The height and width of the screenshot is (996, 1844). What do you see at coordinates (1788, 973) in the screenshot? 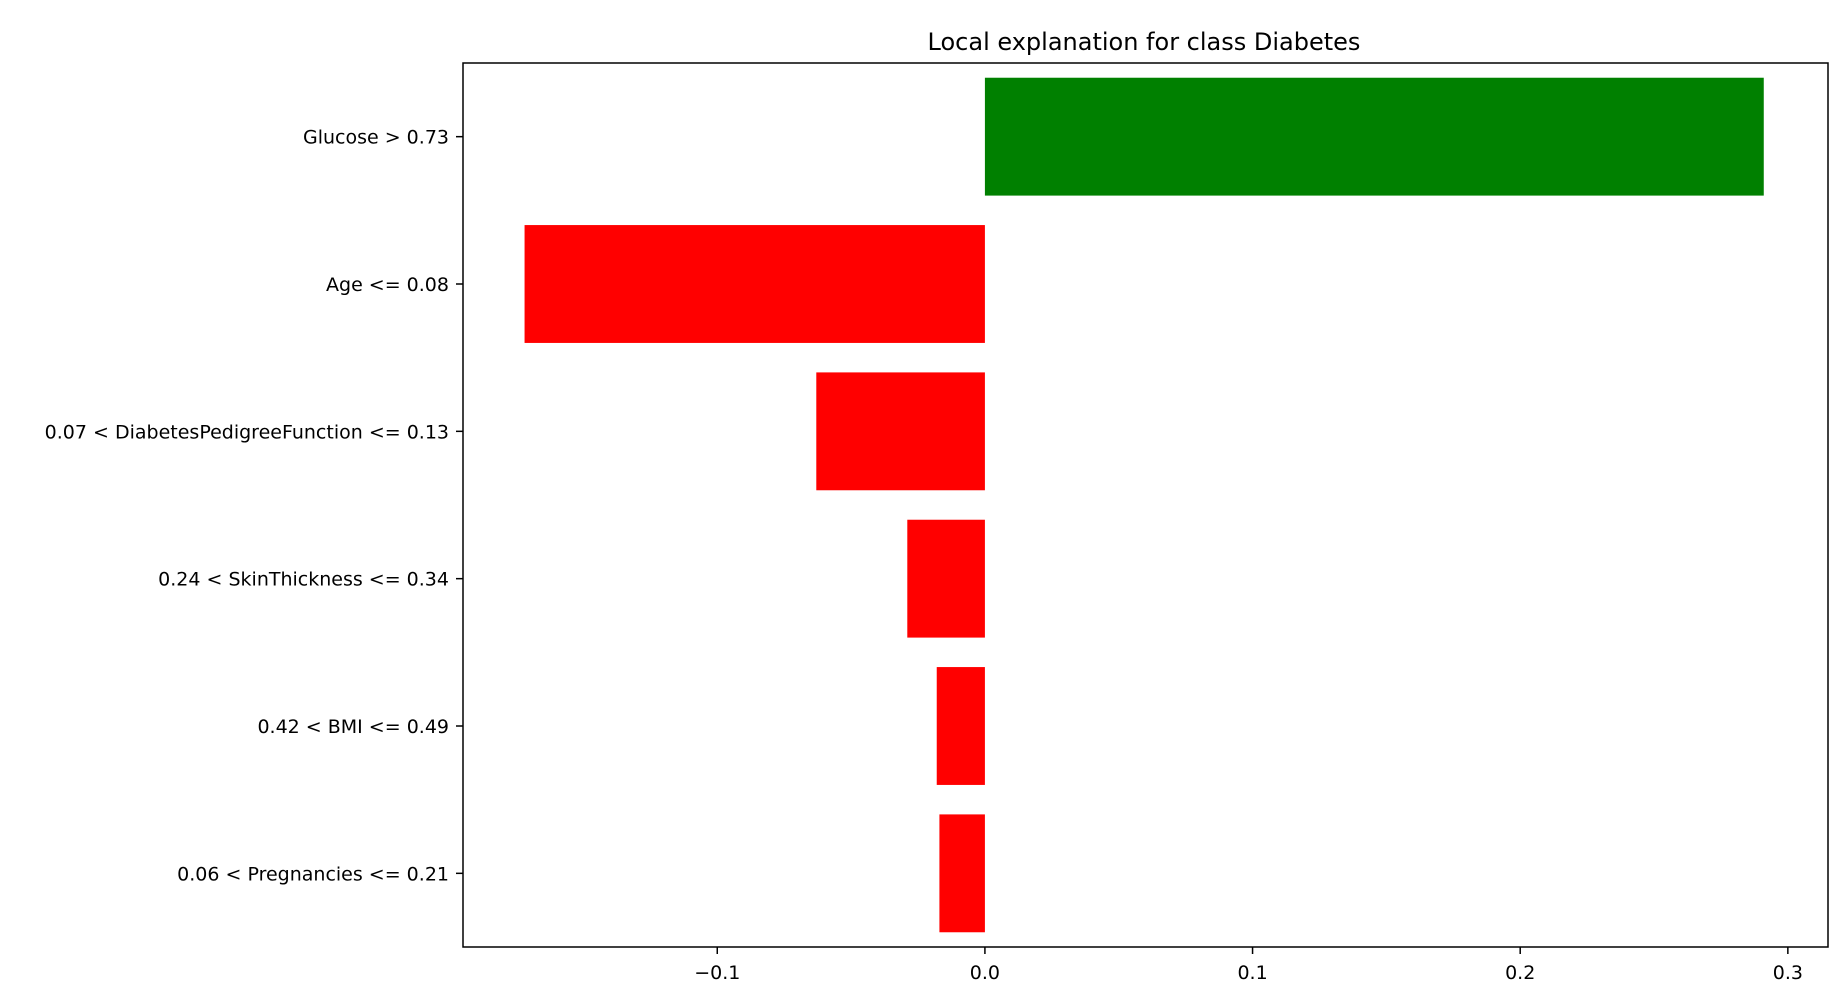
I see `x-tick-label-4: 0.3` at bounding box center [1788, 973].